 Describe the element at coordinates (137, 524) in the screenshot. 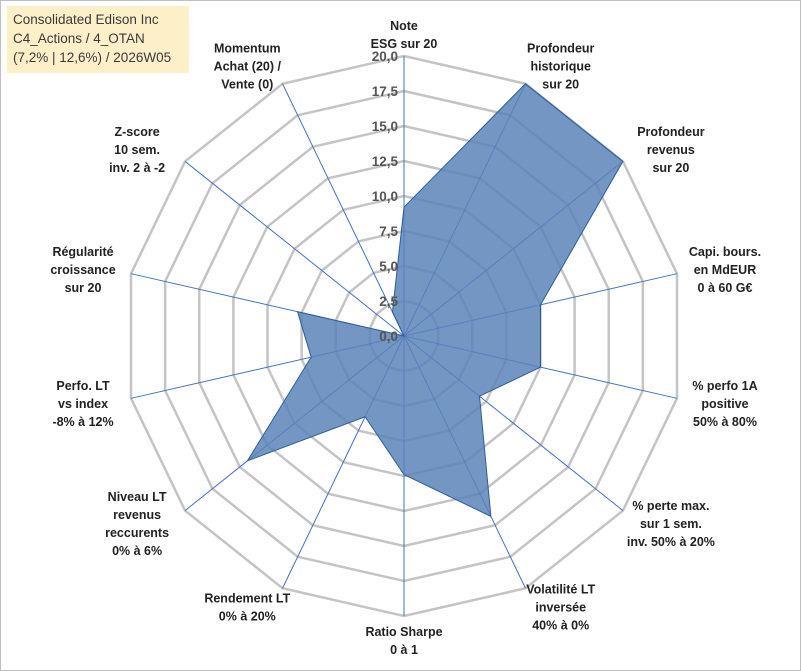

I see `axis-label: Niveau LT revenus reccurents 0% à 6%` at that location.